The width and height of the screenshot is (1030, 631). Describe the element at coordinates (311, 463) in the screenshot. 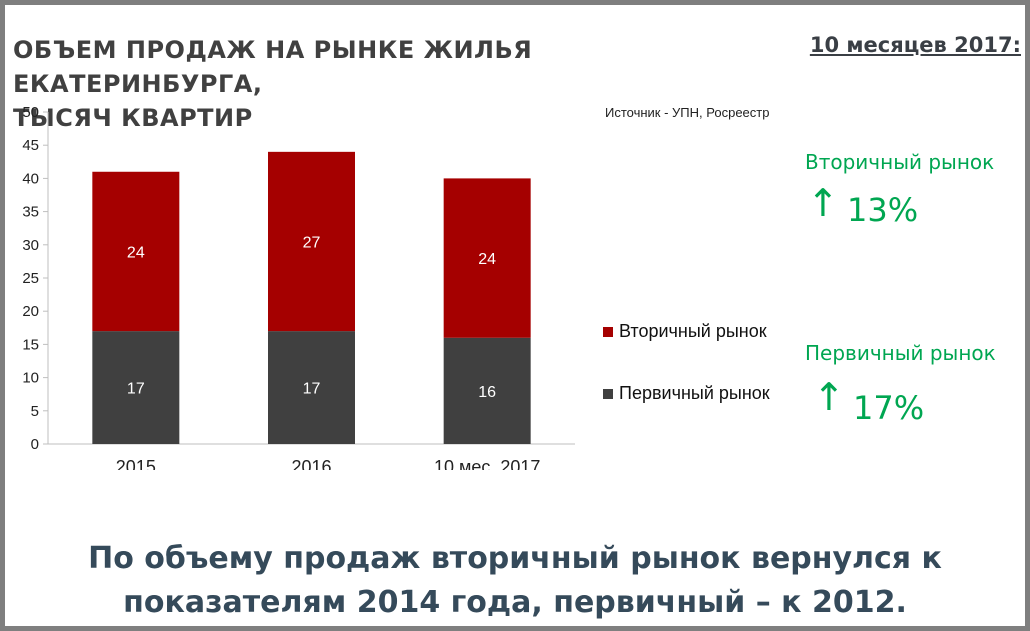

I see `x-tick-label: 2016` at that location.